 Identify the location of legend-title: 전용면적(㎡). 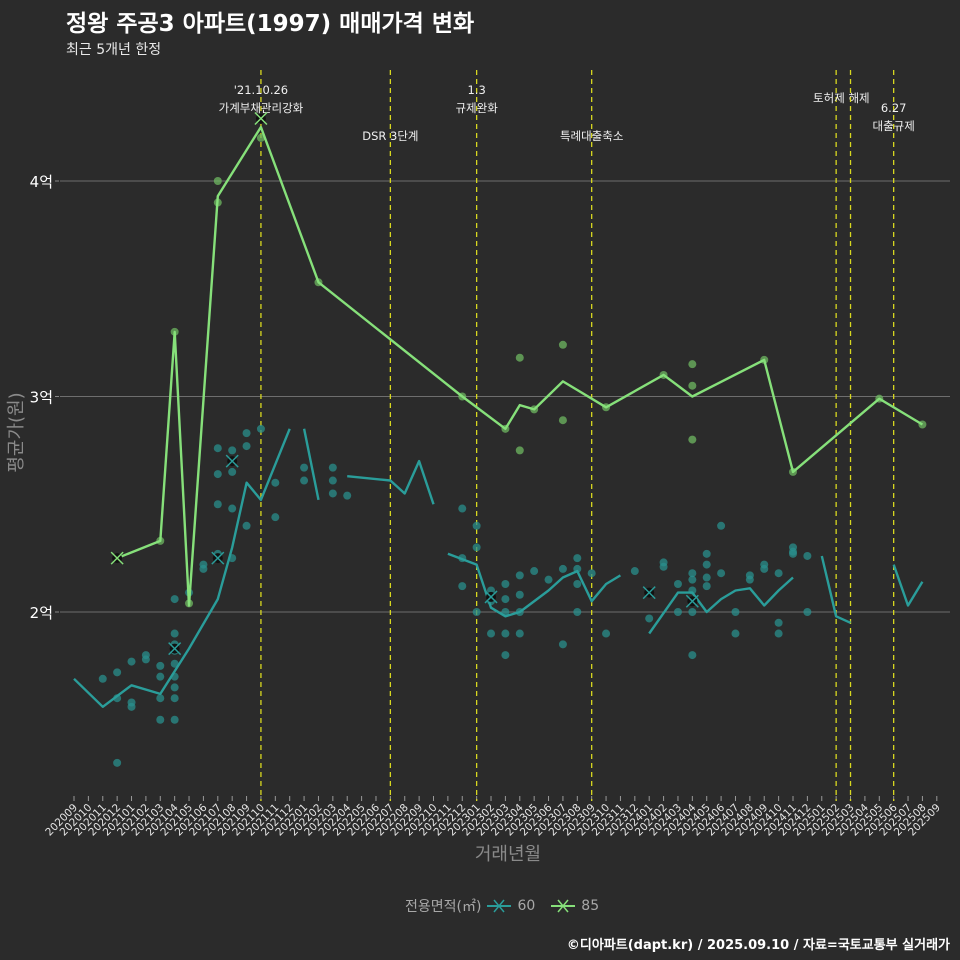
(443, 907).